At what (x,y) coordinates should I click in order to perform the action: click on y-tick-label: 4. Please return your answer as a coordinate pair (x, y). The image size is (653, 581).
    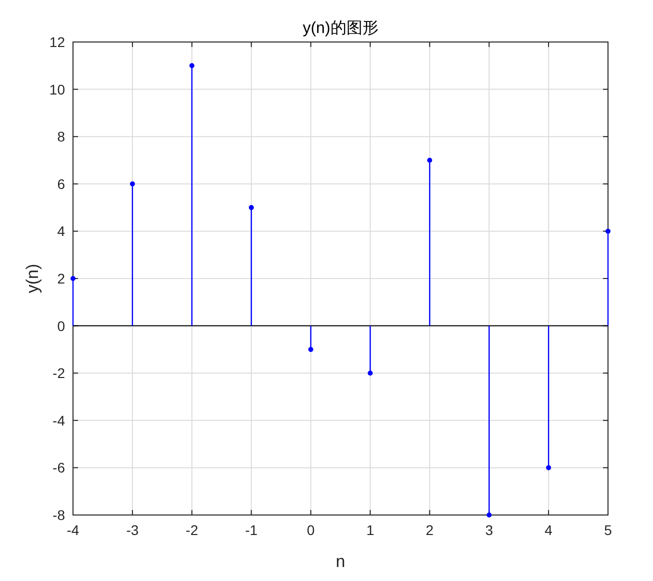
    Looking at the image, I should click on (61, 231).